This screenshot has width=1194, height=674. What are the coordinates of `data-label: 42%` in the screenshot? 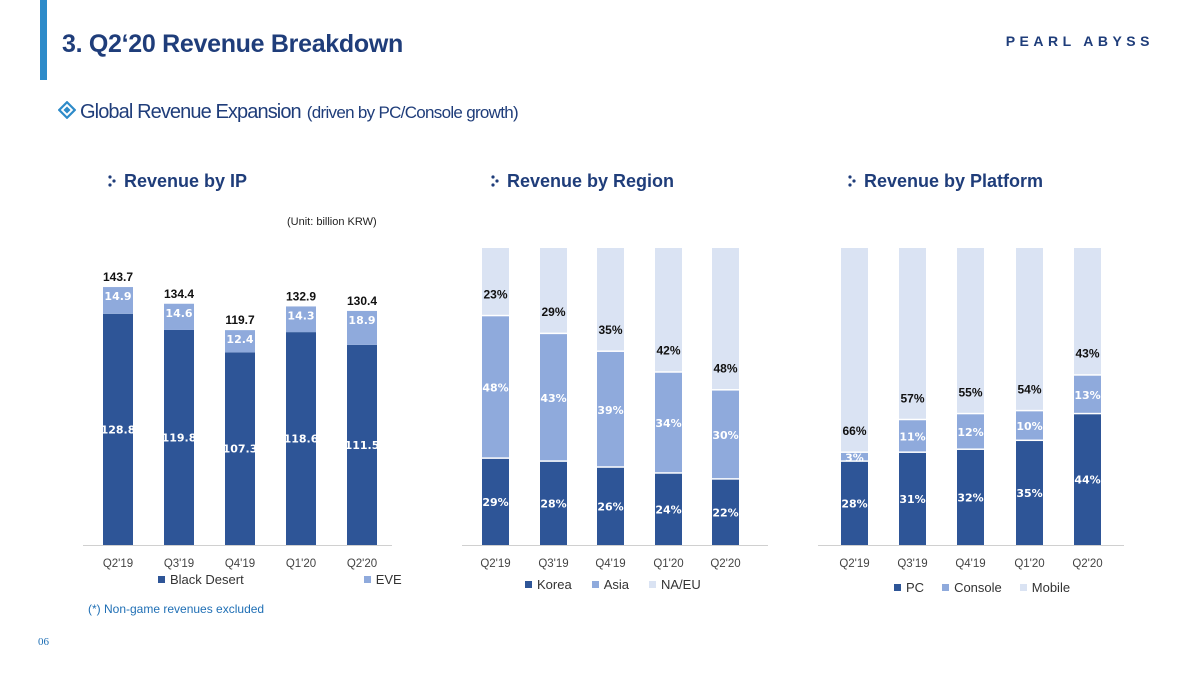 It's located at (668, 351).